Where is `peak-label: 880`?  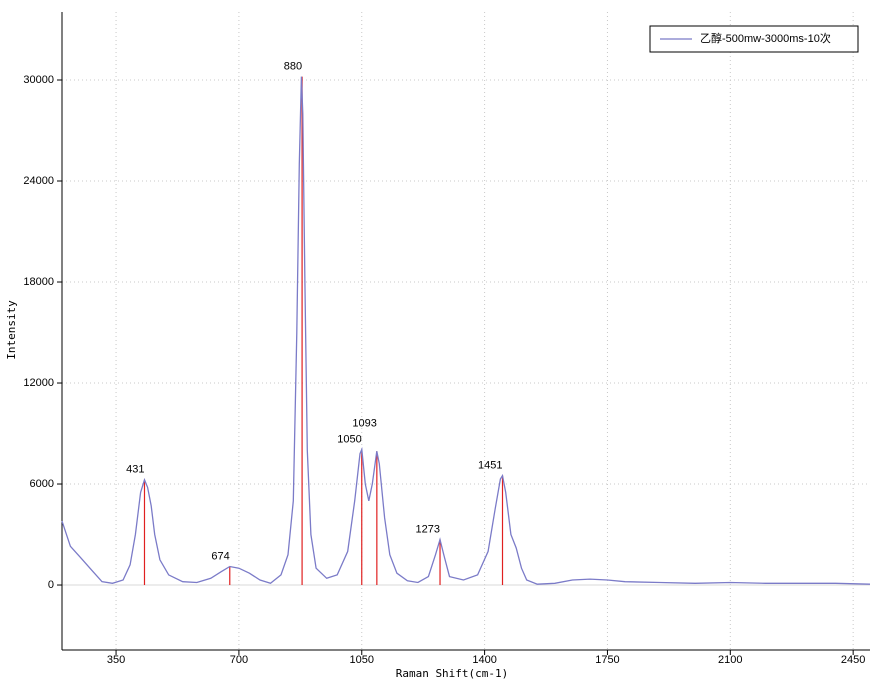 peak-label: 880 is located at coordinates (293, 67).